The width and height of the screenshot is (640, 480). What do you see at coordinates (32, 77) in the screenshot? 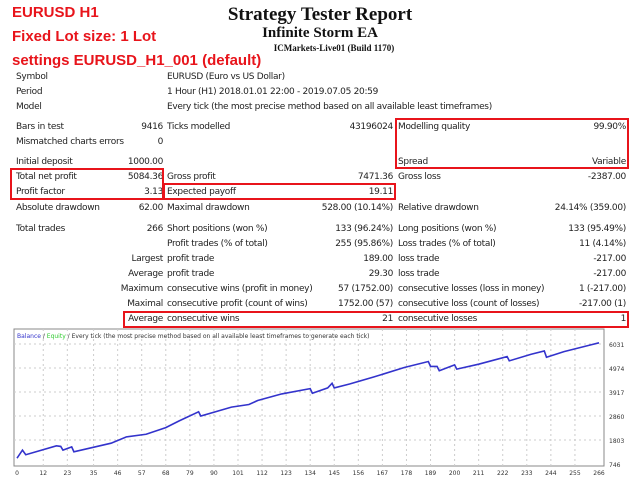
I see `row-label: Symbol` at bounding box center [32, 77].